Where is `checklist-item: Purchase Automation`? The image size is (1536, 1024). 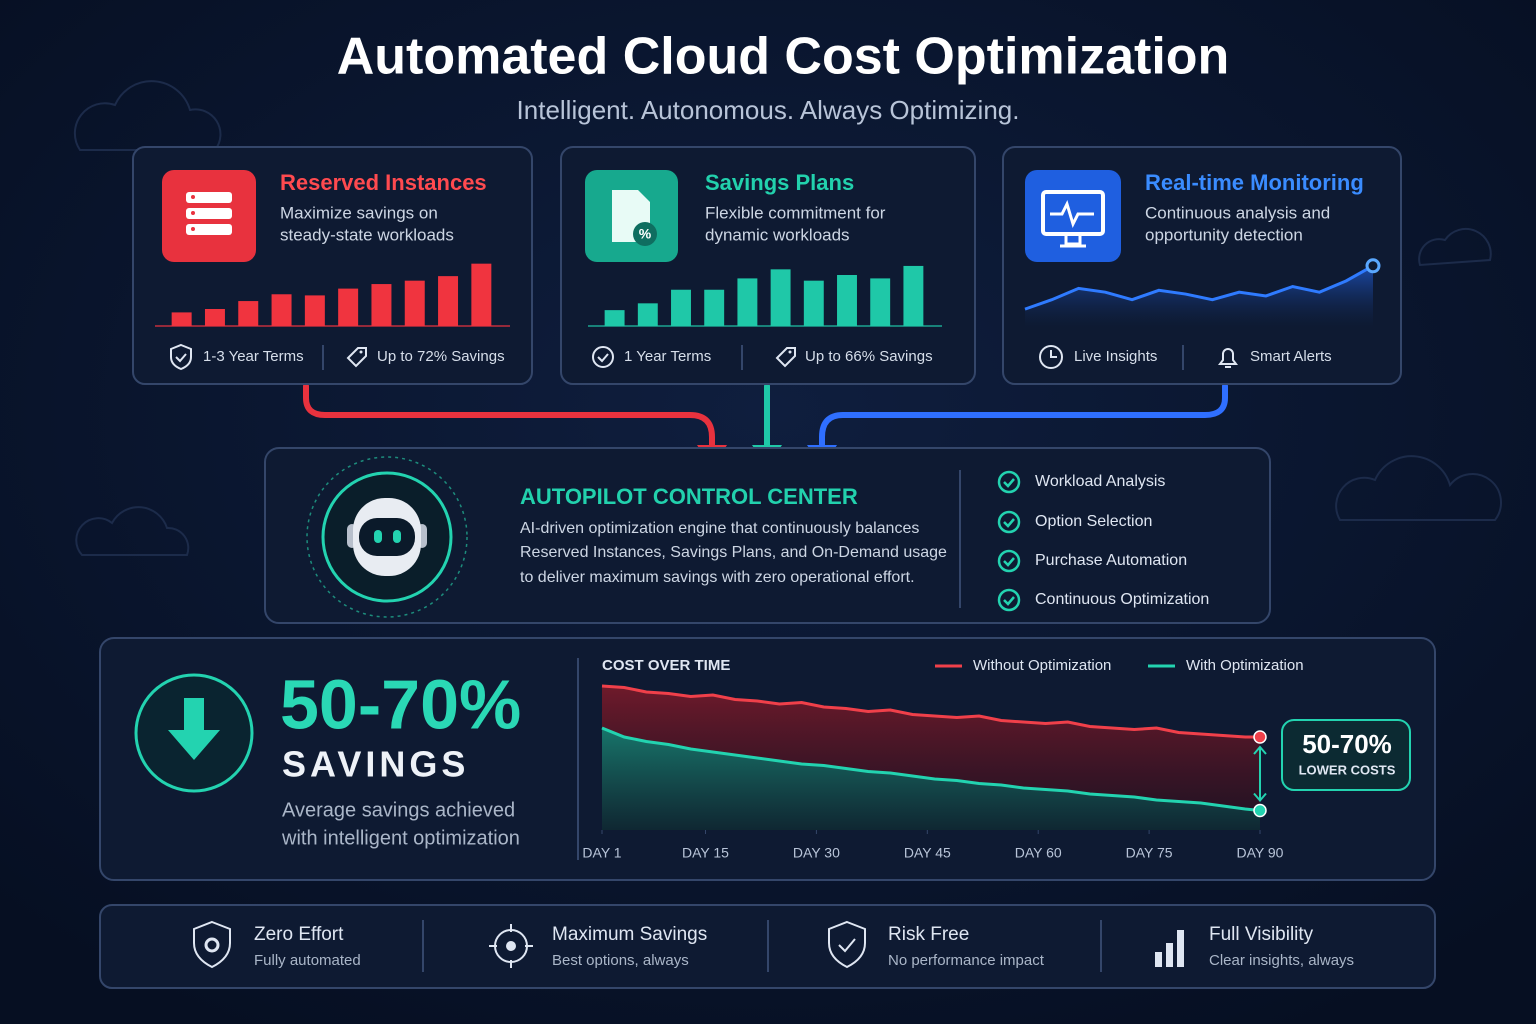 checklist-item: Purchase Automation is located at coordinates (1111, 560).